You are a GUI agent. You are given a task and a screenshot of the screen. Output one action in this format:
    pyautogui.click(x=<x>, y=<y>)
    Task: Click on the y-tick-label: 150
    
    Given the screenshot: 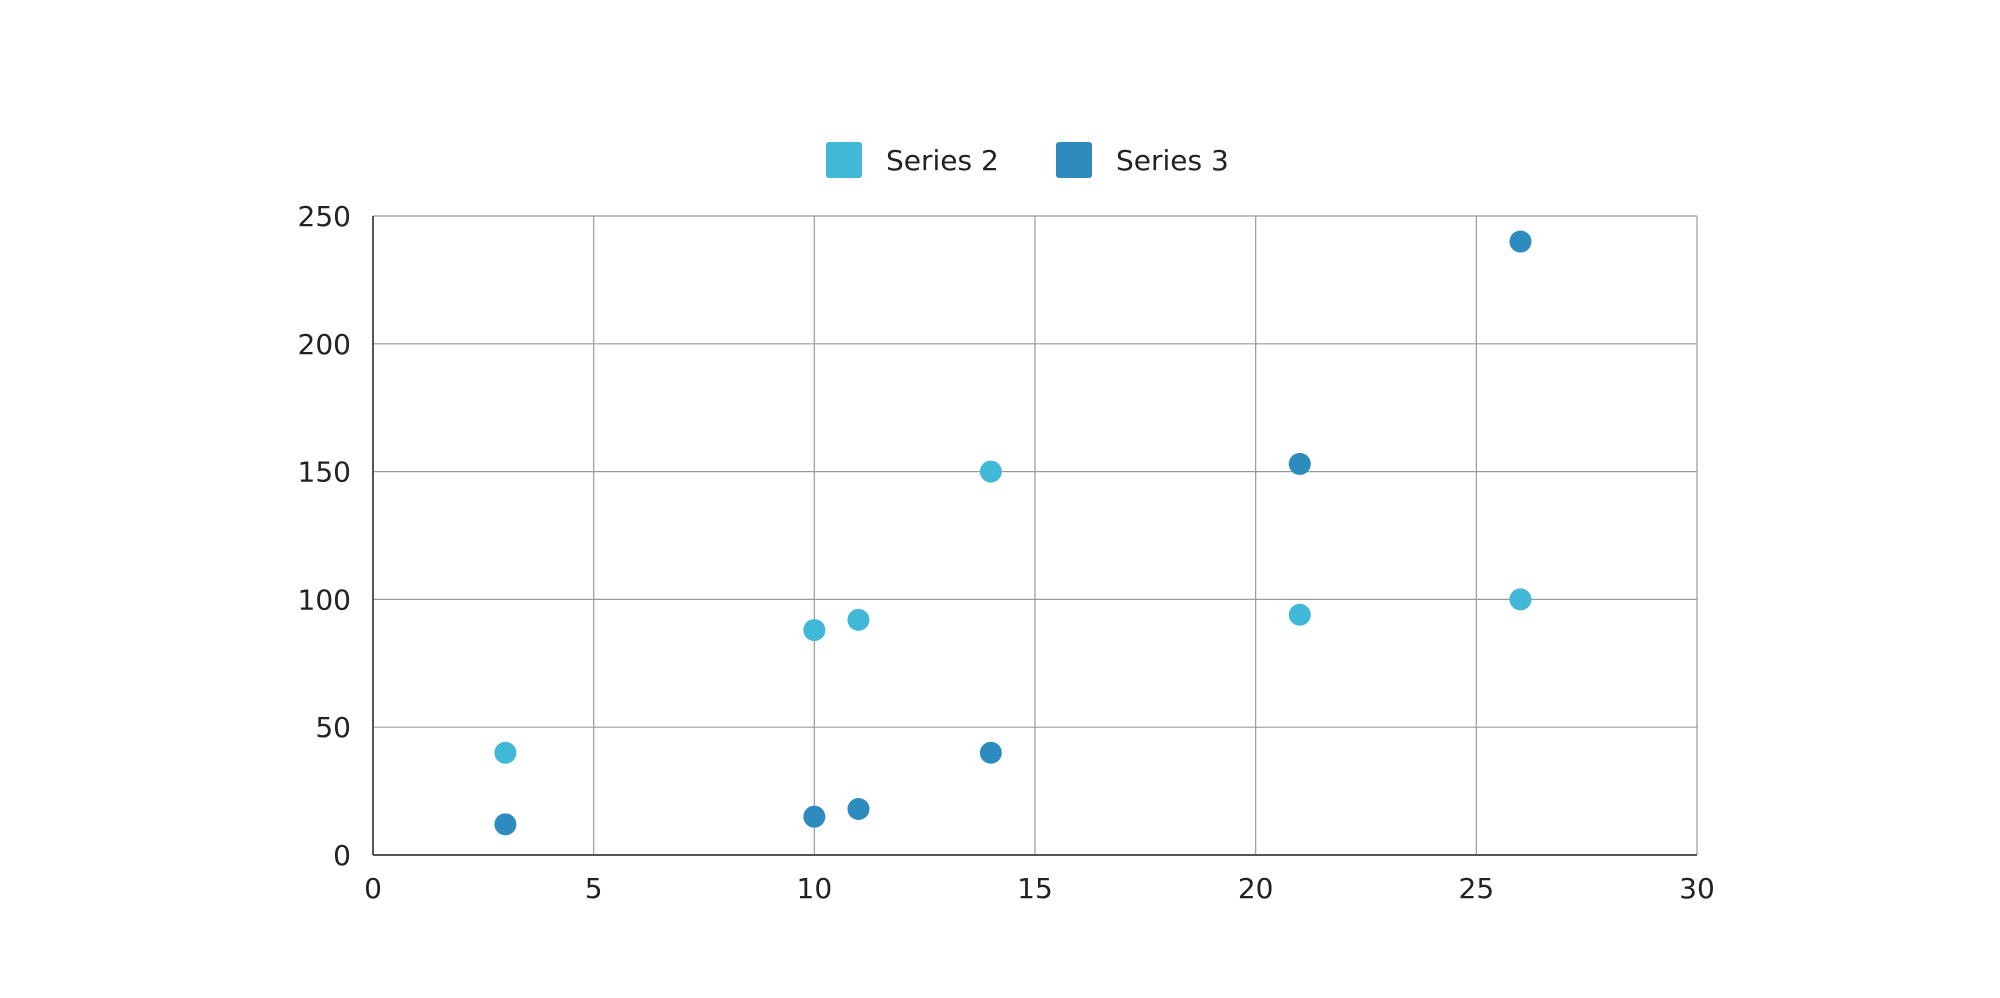 What is the action you would take?
    pyautogui.click(x=324, y=472)
    